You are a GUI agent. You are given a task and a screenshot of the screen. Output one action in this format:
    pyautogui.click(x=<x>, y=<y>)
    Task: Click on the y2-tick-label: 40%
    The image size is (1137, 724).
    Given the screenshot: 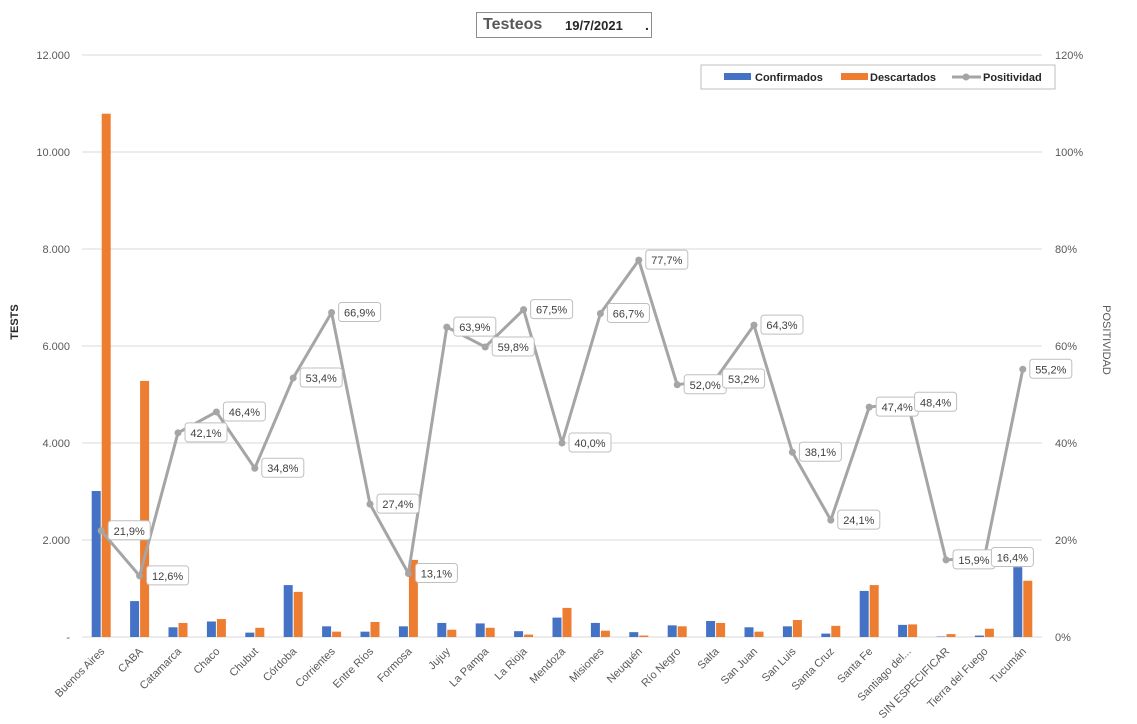 What is the action you would take?
    pyautogui.click(x=1066, y=444)
    